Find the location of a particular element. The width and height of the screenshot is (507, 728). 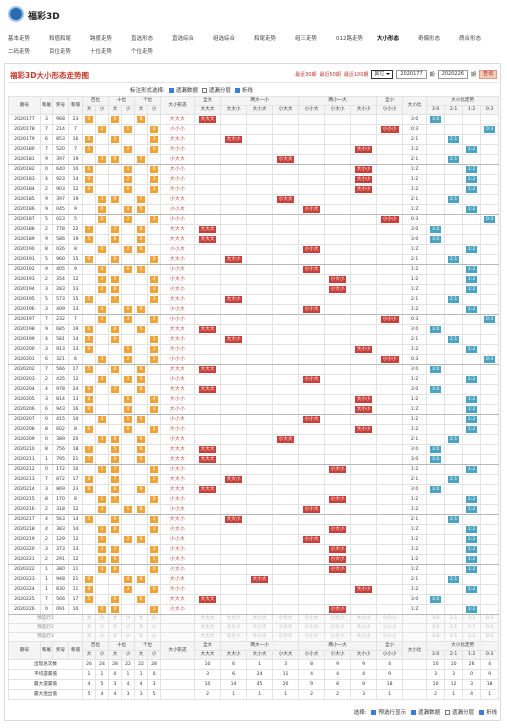

nav-tab: 二码走势 is located at coordinates (19, 52).